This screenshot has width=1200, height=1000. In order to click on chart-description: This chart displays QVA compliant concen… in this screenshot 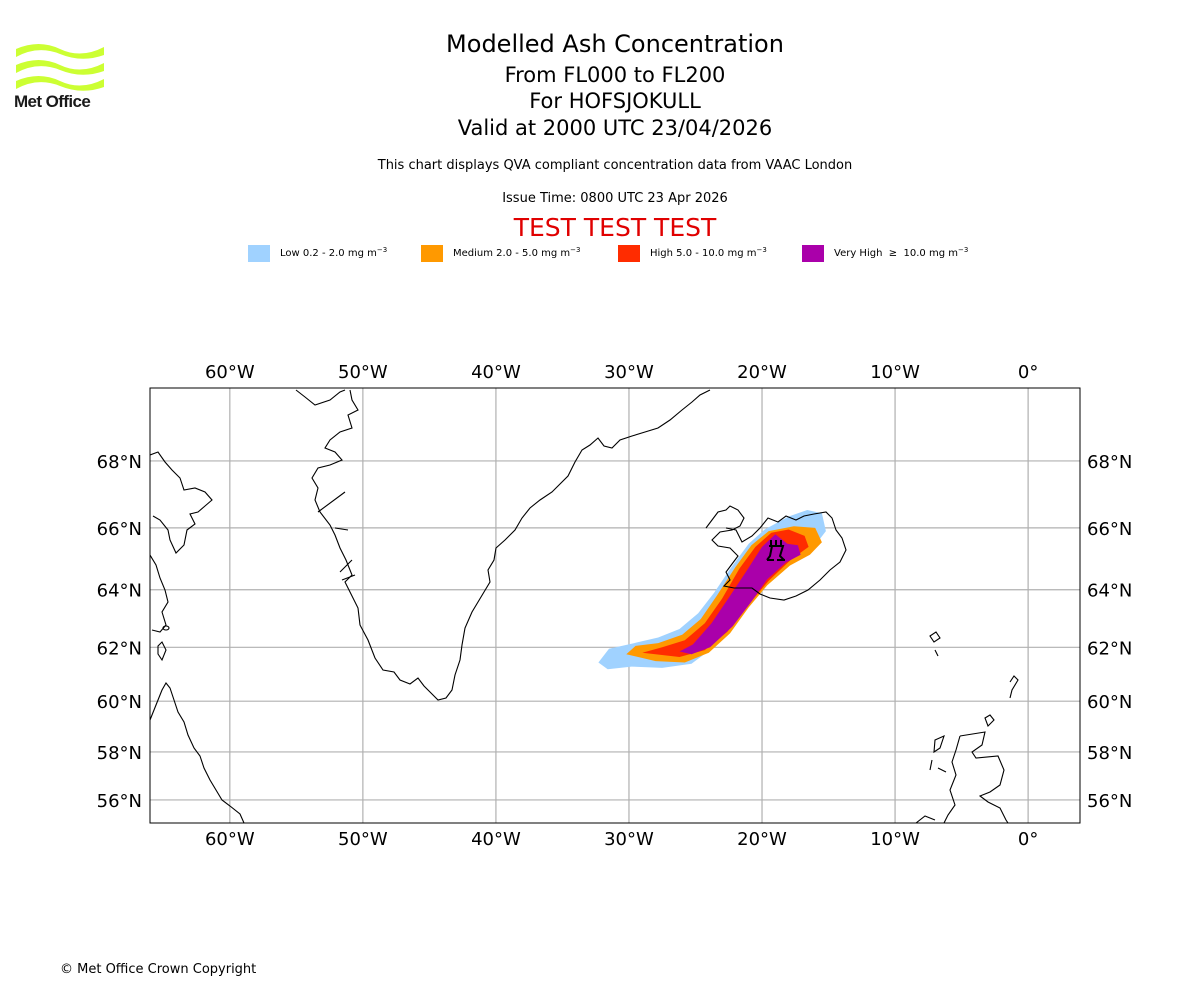, I will do `click(615, 165)`.